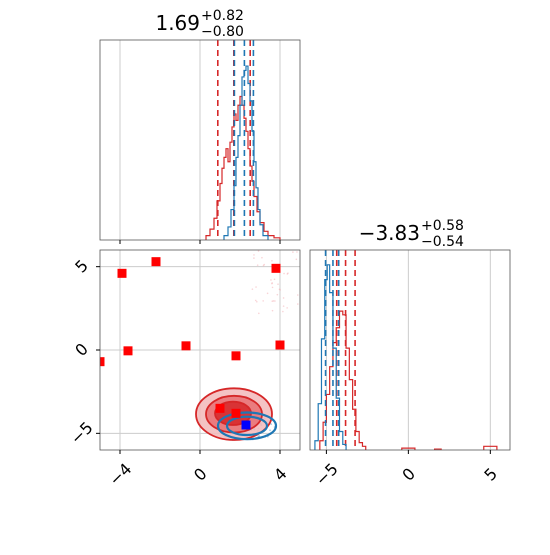 The height and width of the screenshot is (555, 550). I want to click on y-tick-label: 5, so click(81, 266).